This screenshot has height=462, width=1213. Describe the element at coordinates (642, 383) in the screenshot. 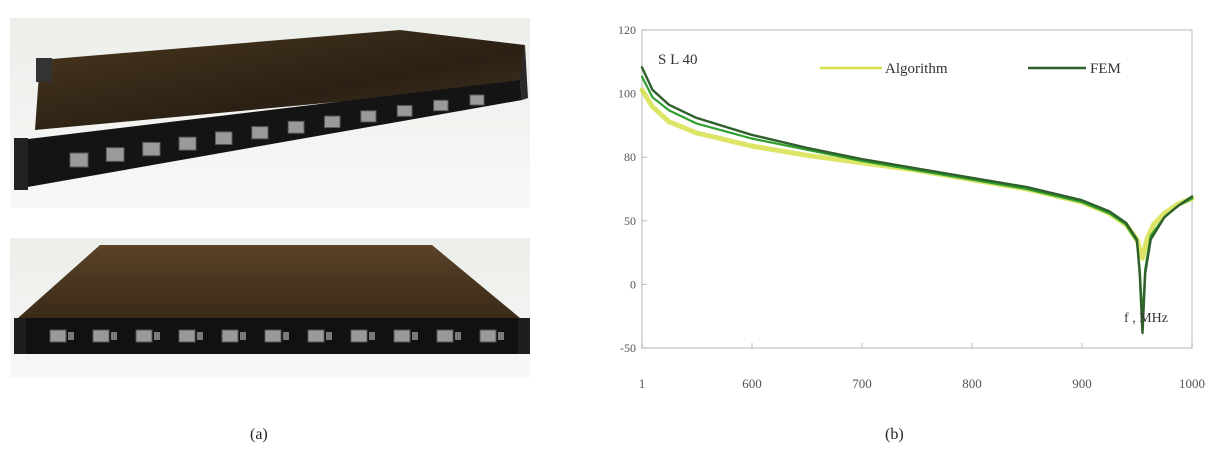

I see `x-tick-label: 1` at that location.